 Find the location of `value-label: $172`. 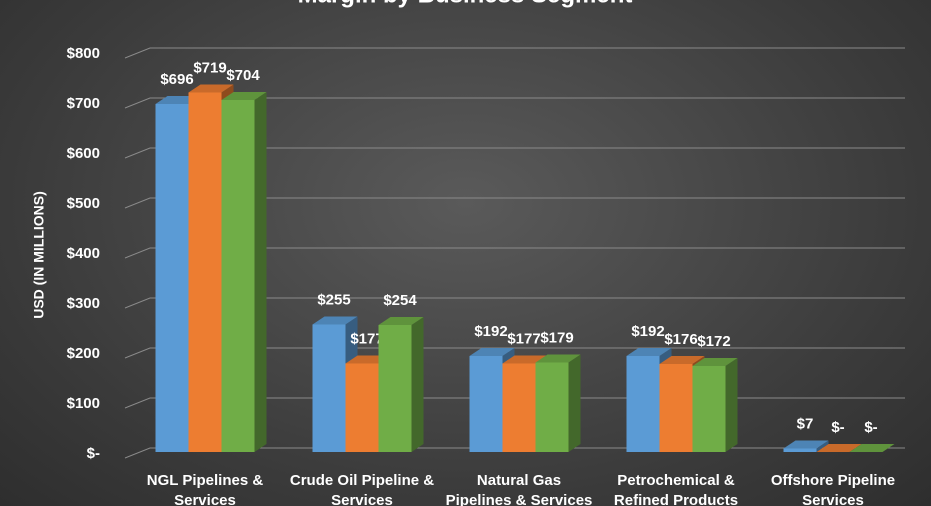

value-label: $172 is located at coordinates (713, 341).